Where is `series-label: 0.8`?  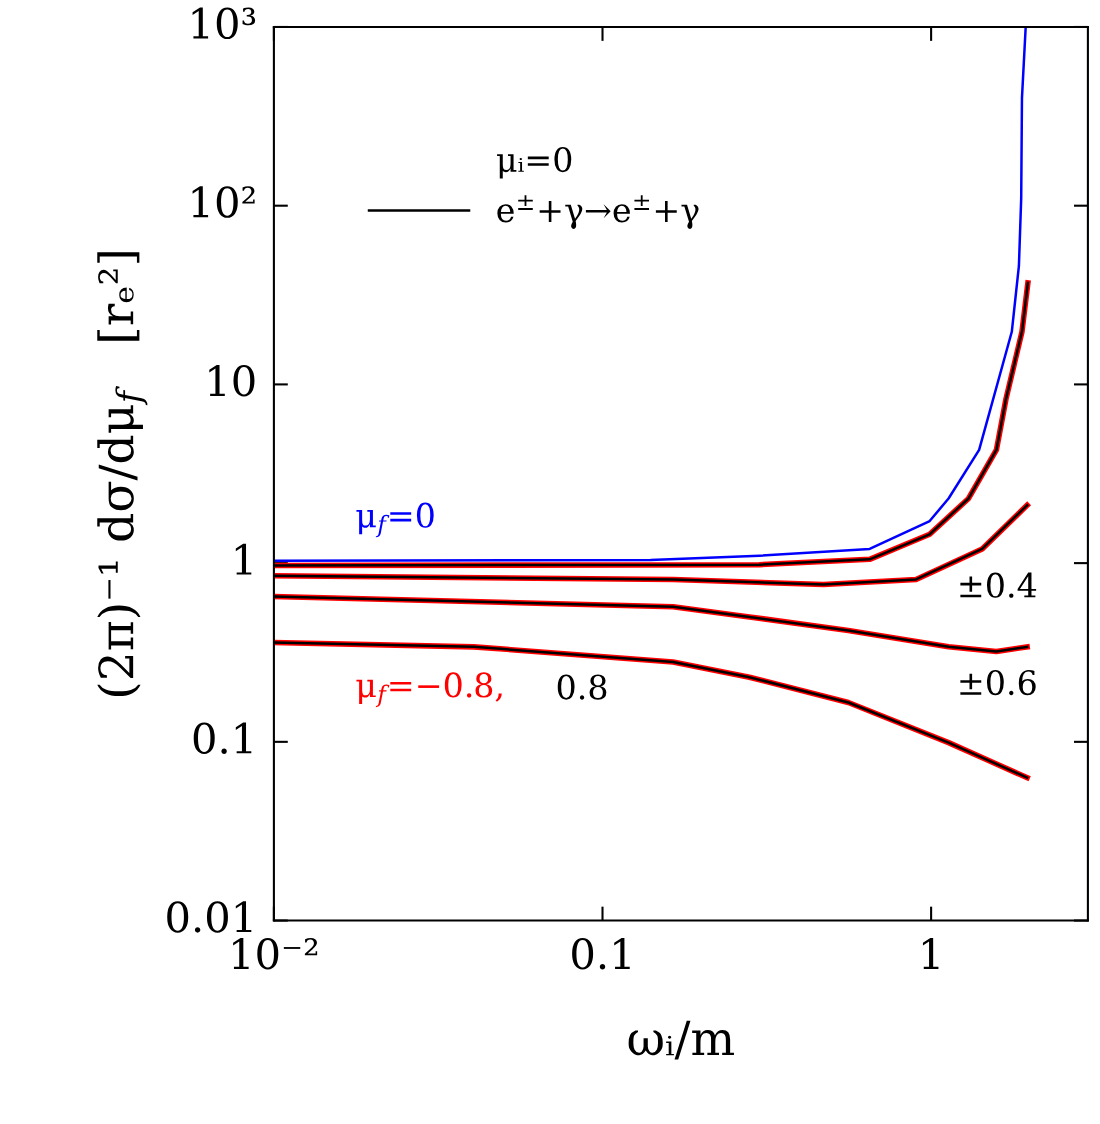 series-label: 0.8 is located at coordinates (582, 687).